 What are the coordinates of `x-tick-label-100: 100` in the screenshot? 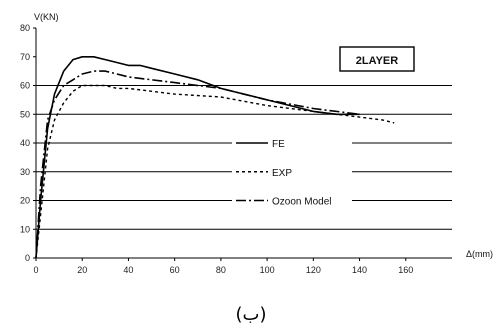 It's located at (267, 270).